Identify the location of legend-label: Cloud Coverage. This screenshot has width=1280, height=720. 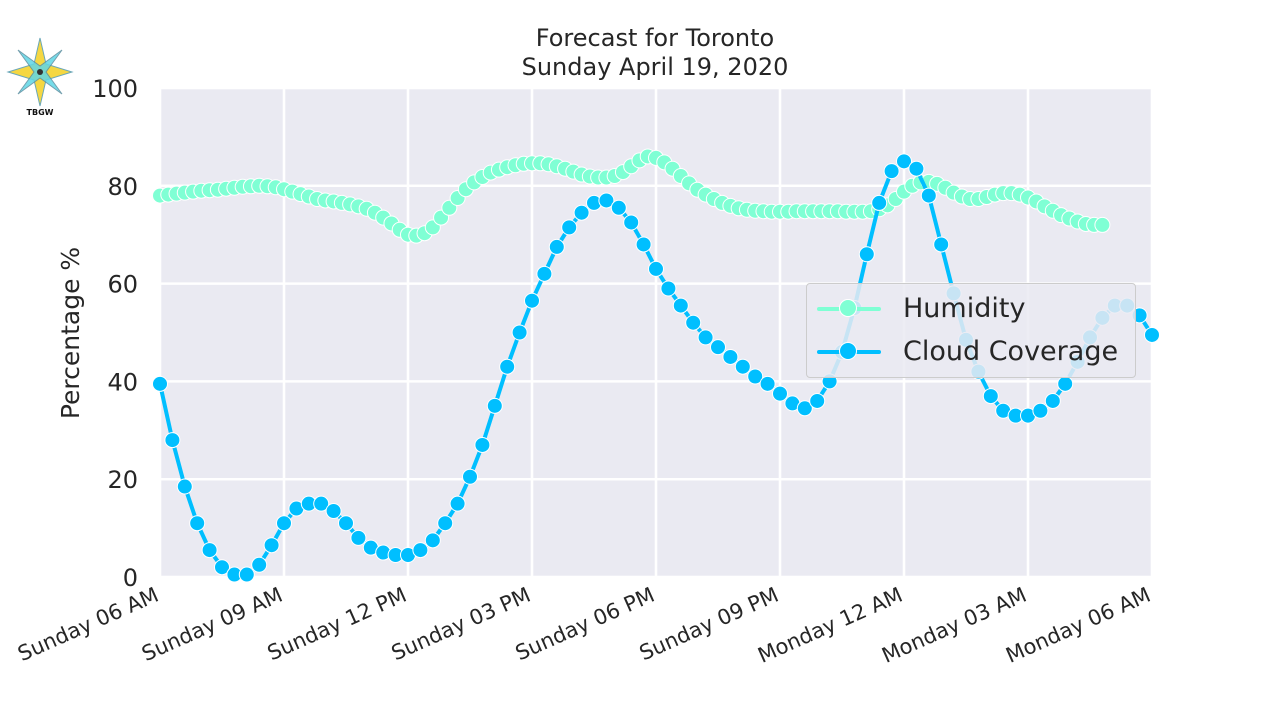
(1011, 351).